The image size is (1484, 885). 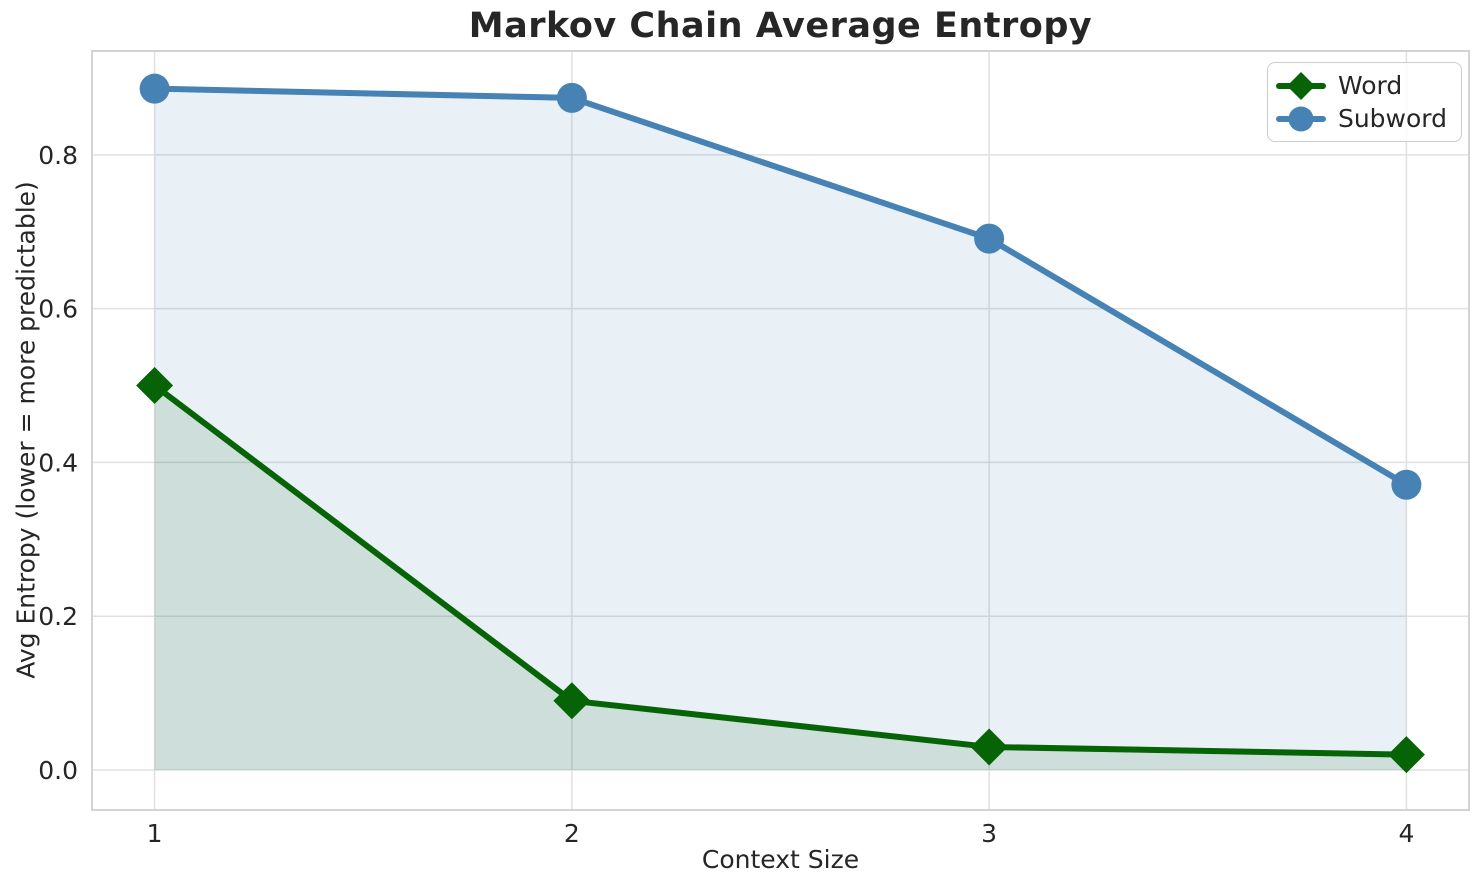 What do you see at coordinates (58, 309) in the screenshot?
I see `y-tick-label: 0.6` at bounding box center [58, 309].